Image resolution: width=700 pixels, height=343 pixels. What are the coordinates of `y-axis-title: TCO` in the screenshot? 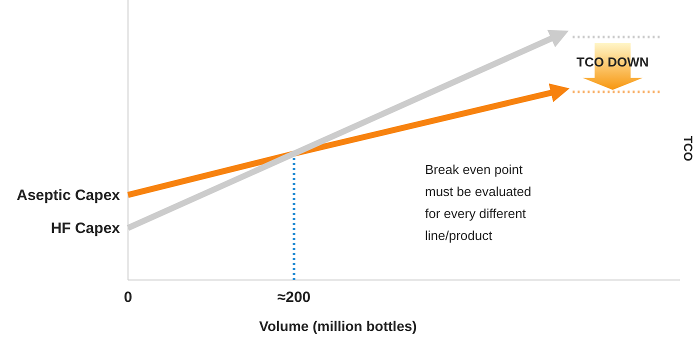 It's located at (688, 149).